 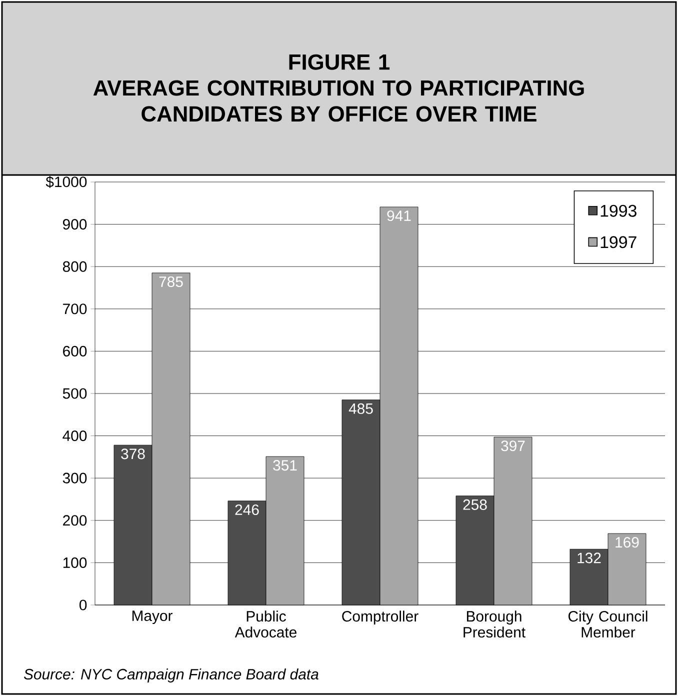 I want to click on x-tick-label: Public Advocate, so click(x=265, y=624).